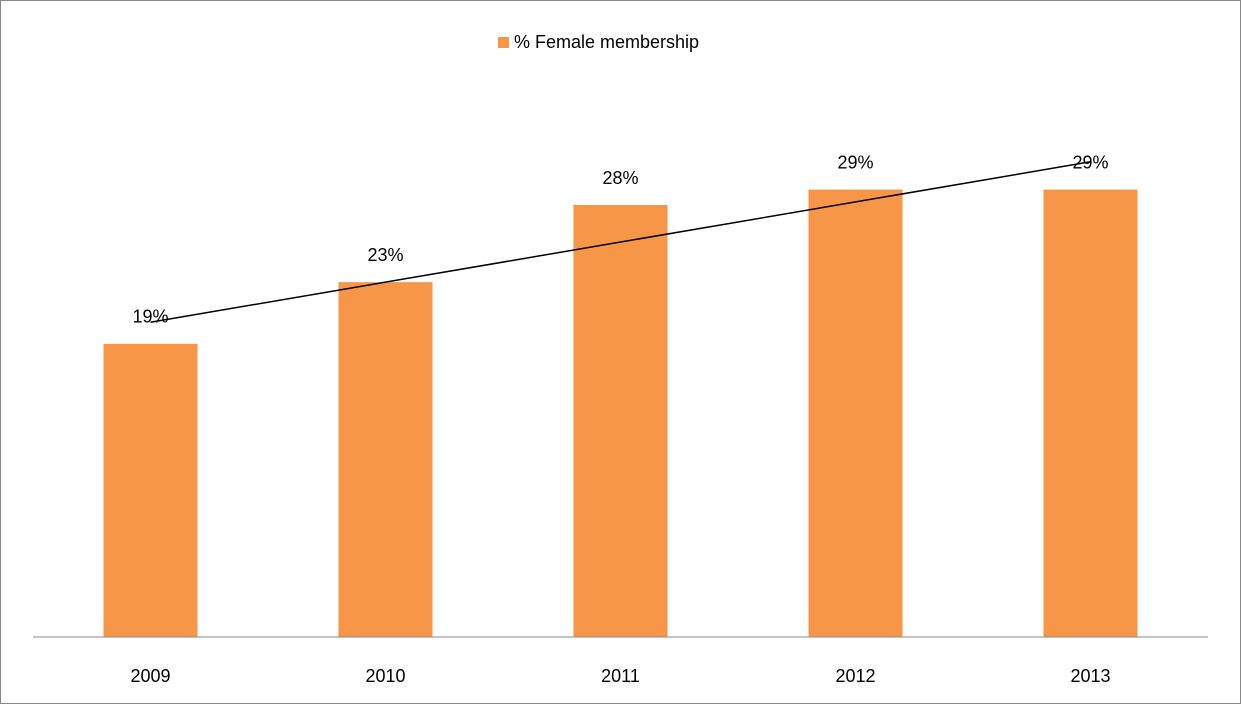 The width and height of the screenshot is (1241, 704). What do you see at coordinates (1090, 676) in the screenshot?
I see `x-tick-label: 2013` at bounding box center [1090, 676].